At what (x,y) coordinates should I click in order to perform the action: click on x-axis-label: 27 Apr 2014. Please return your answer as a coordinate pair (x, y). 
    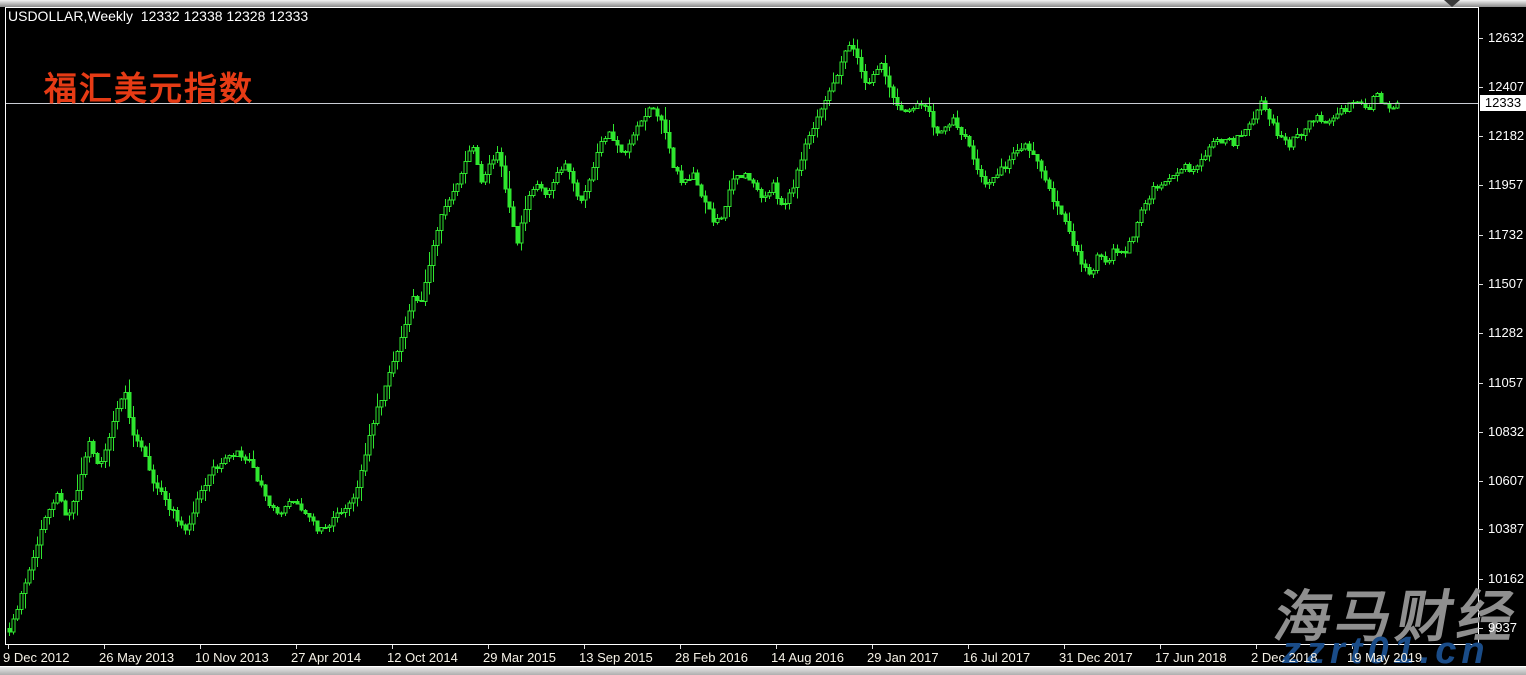
    Looking at the image, I should click on (326, 657).